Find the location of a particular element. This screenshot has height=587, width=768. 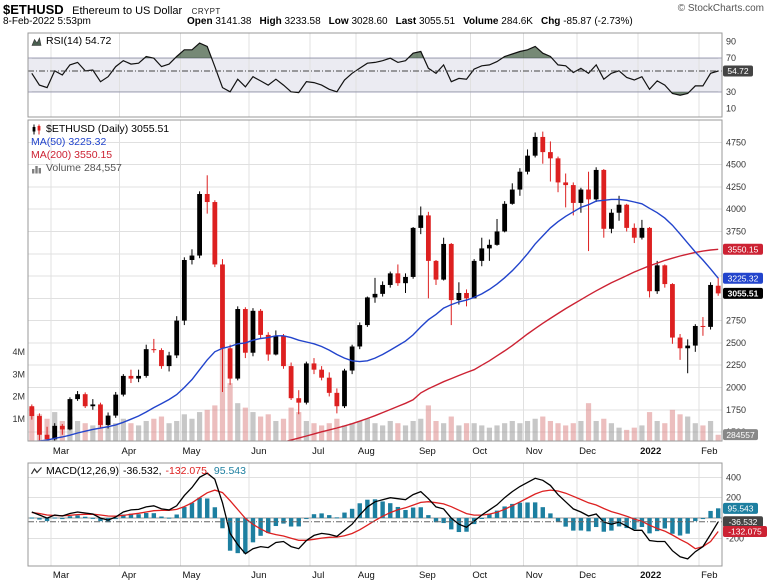

svg-text: 70 is located at coordinates (731, 58).